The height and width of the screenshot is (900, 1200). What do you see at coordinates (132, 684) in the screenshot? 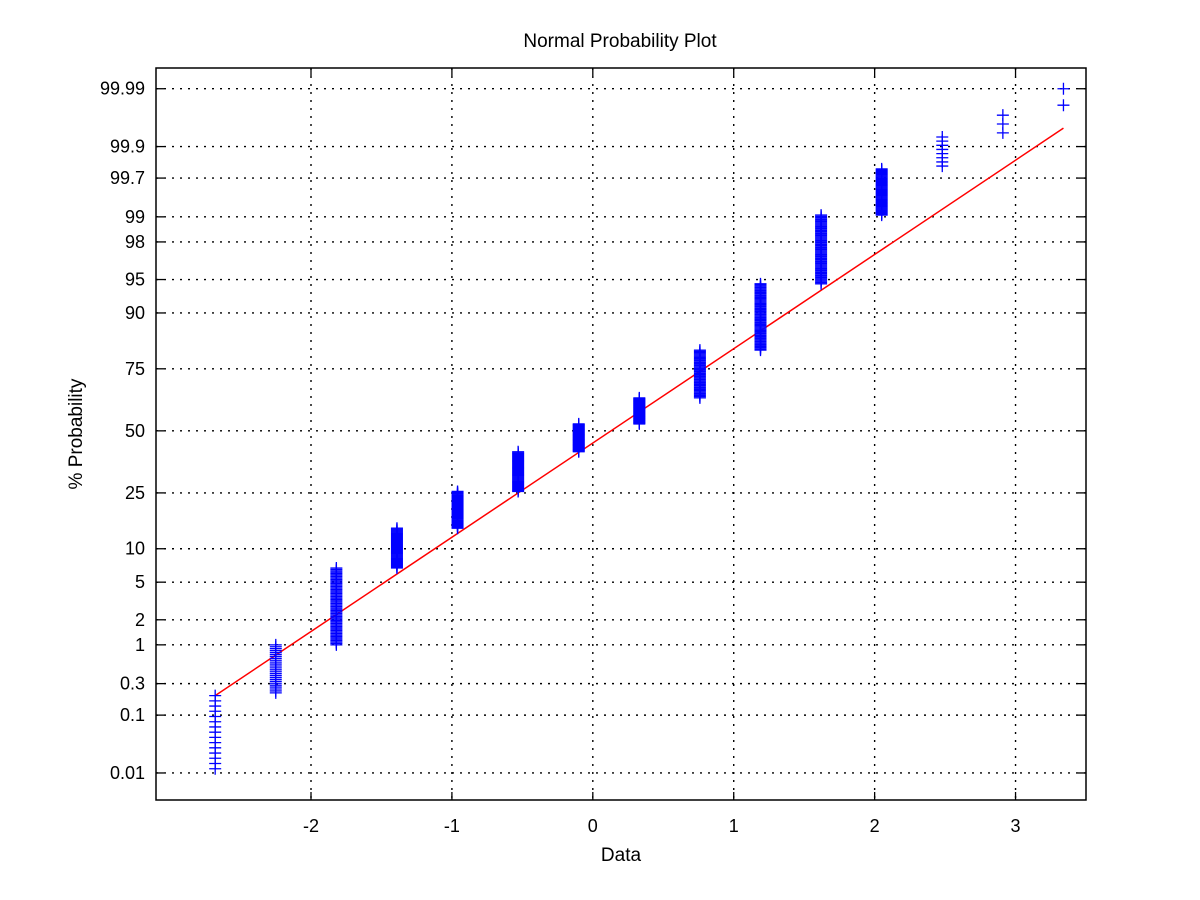
I see `y-tick-label: 0.3` at bounding box center [132, 684].